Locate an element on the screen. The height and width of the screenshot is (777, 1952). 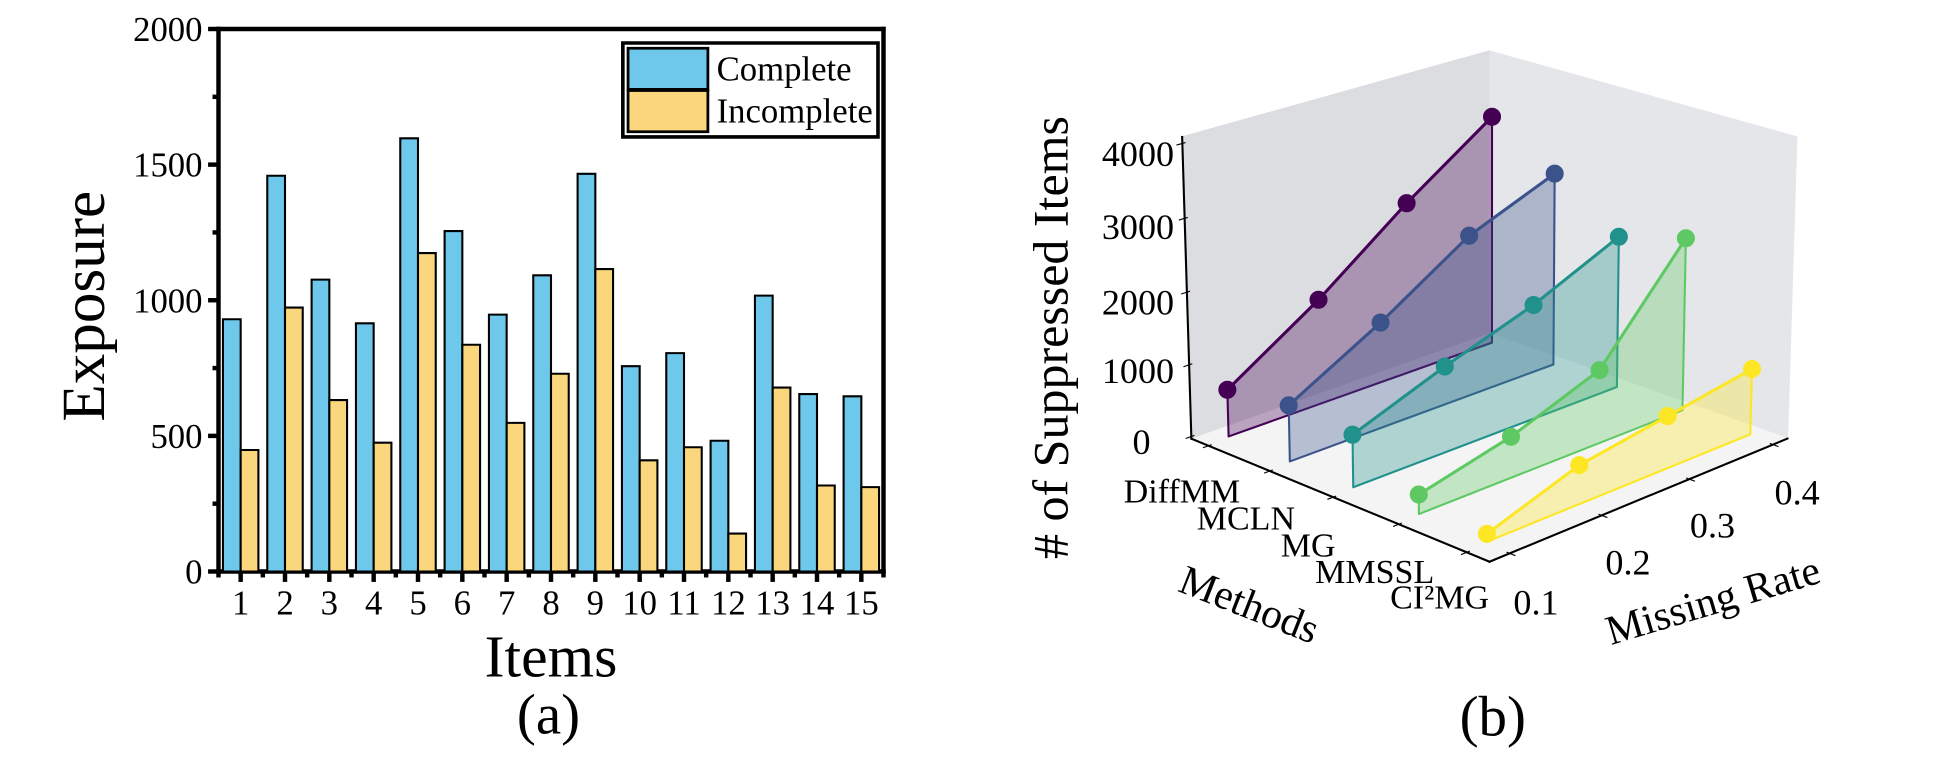
svg-text: 13 is located at coordinates (772, 602).